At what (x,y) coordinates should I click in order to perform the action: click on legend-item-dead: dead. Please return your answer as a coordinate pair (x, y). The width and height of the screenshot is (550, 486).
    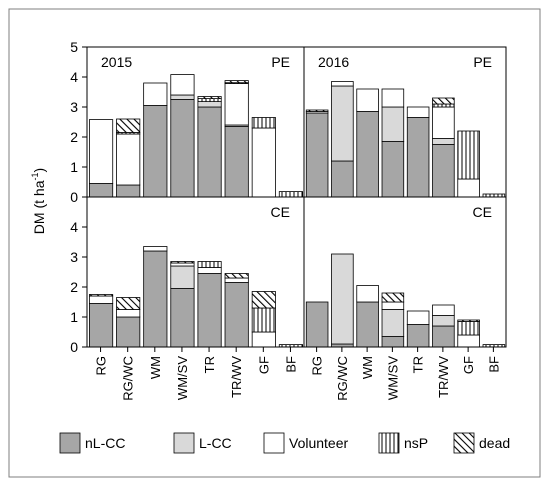
    Looking at the image, I should click on (481, 443).